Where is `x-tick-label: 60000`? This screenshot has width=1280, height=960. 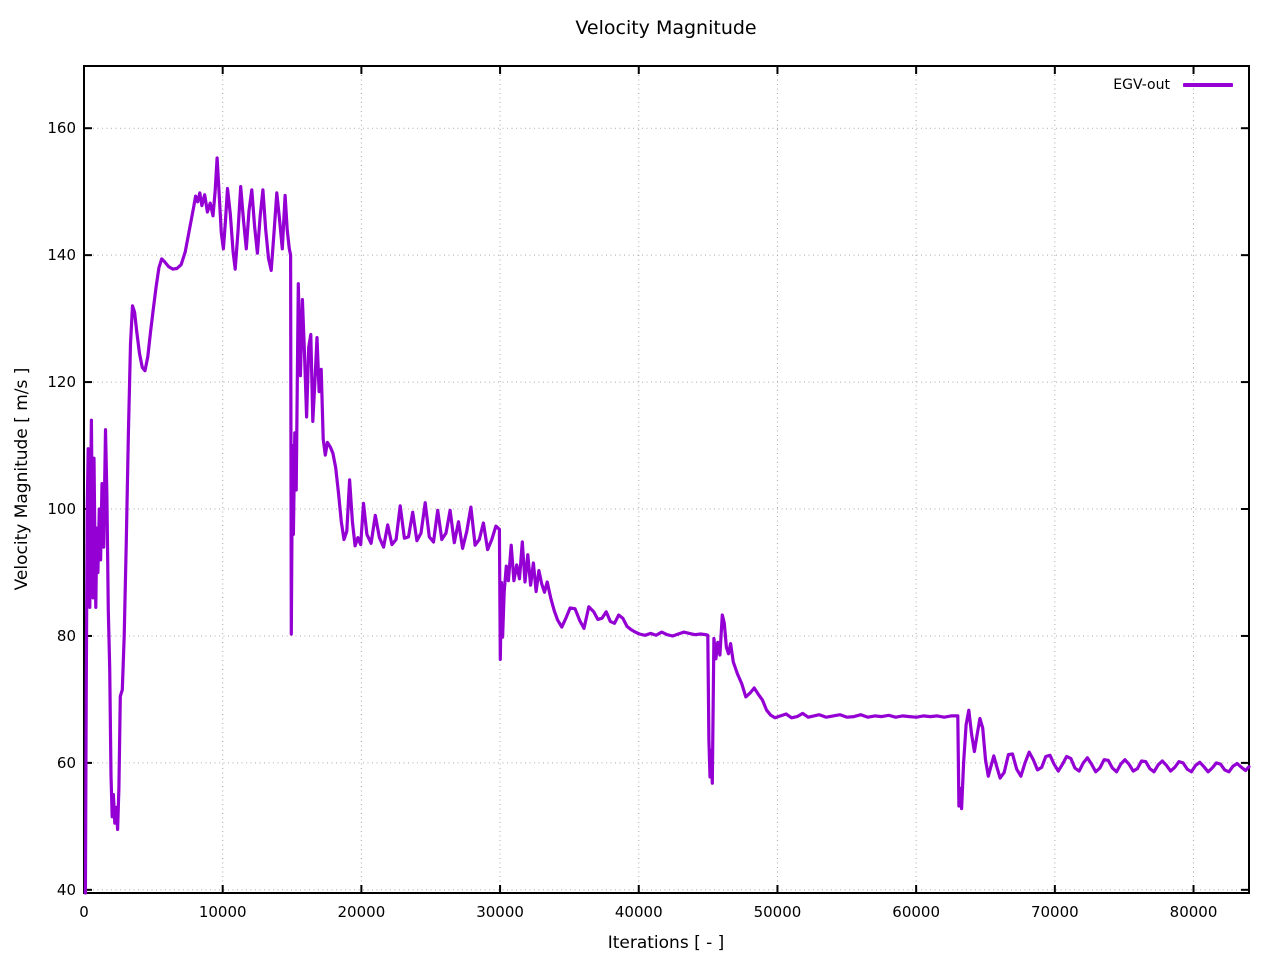
x-tick-label: 60000 is located at coordinates (916, 912).